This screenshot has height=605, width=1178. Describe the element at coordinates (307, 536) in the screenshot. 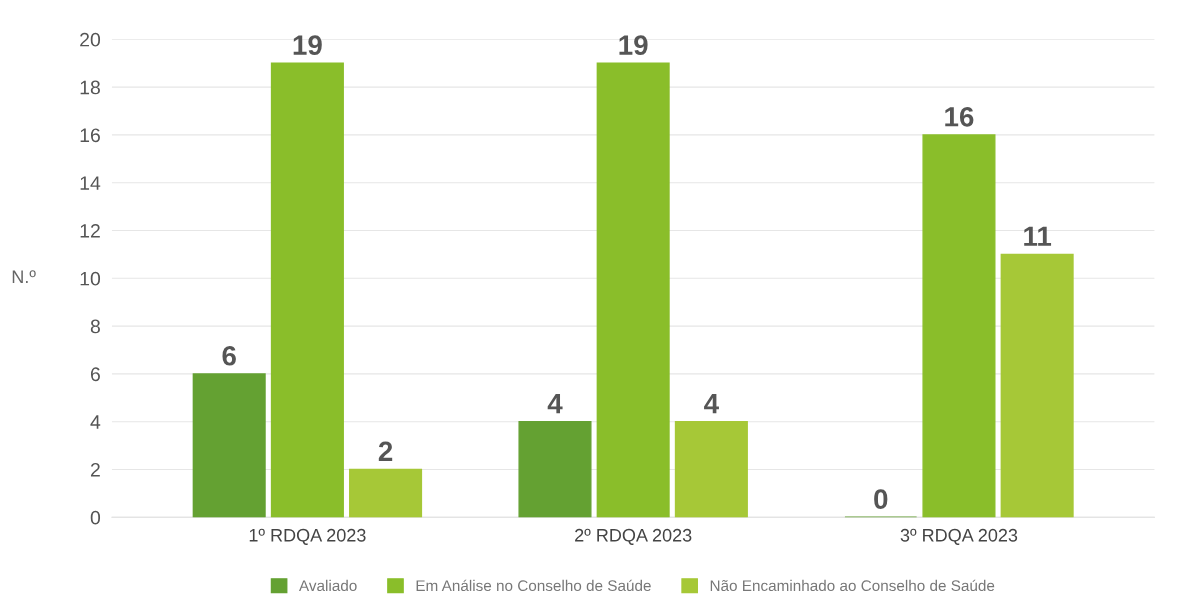

I see `x-tick-label: 1º RDQA 2023` at that location.